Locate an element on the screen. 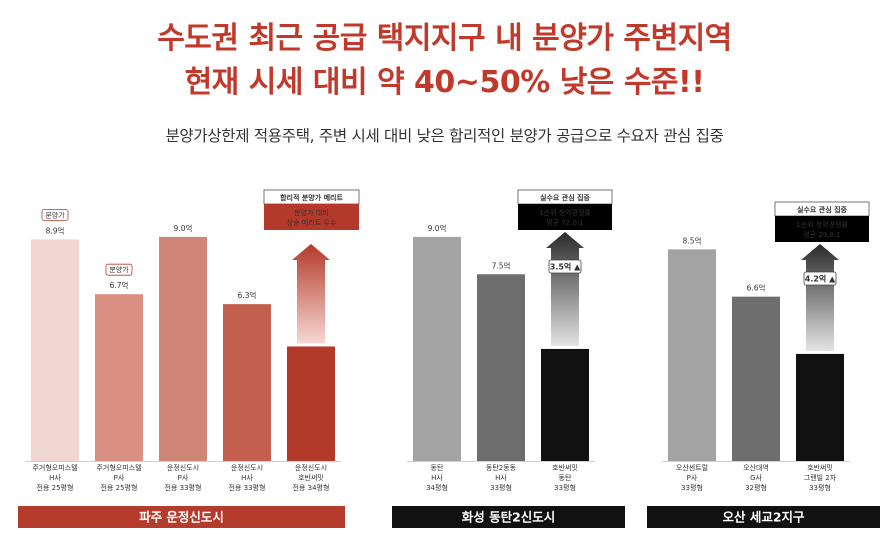 The image size is (889, 547). category-label: 오산대역 is located at coordinates (756, 467).